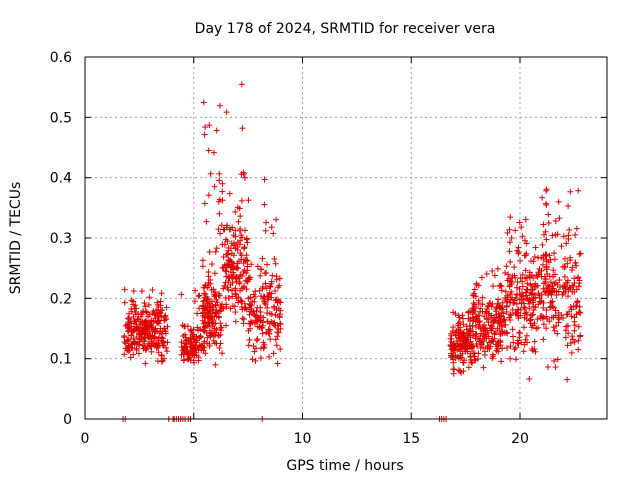 The height and width of the screenshot is (480, 640). Describe the element at coordinates (344, 466) in the screenshot. I see `x-axis-label: GPS time / hours` at that location.